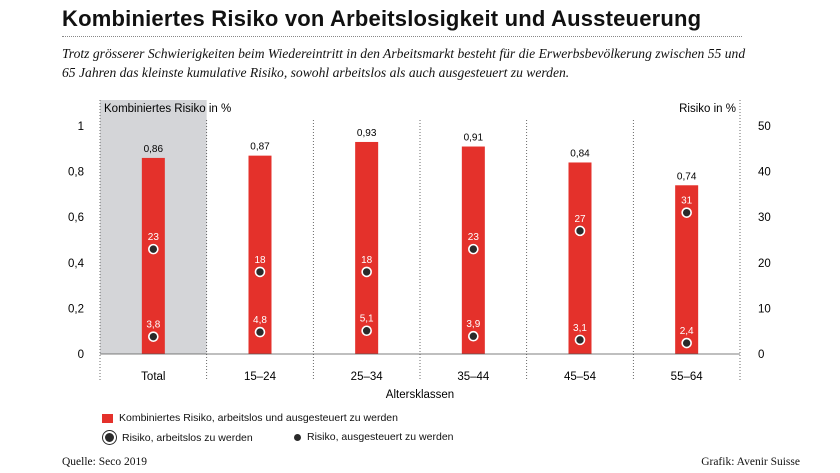 Image resolution: width=840 pixels, height=473 pixels. Describe the element at coordinates (580, 153) in the screenshot. I see `bar-value-label: 0,84` at that location.